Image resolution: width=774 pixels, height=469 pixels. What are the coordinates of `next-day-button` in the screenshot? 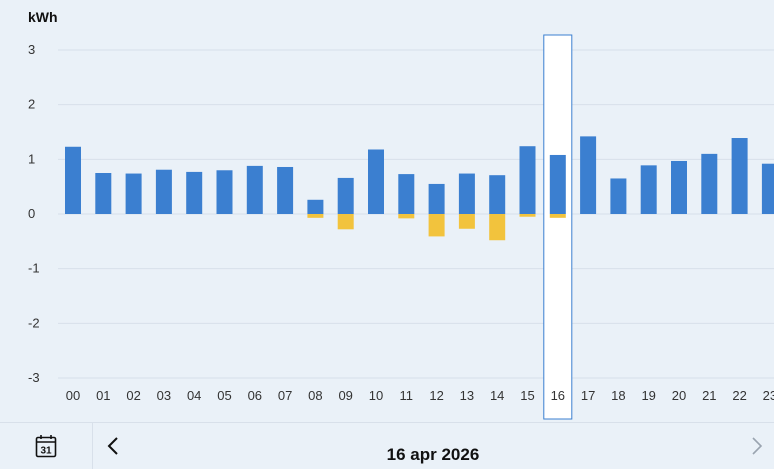 It's located at (757, 446).